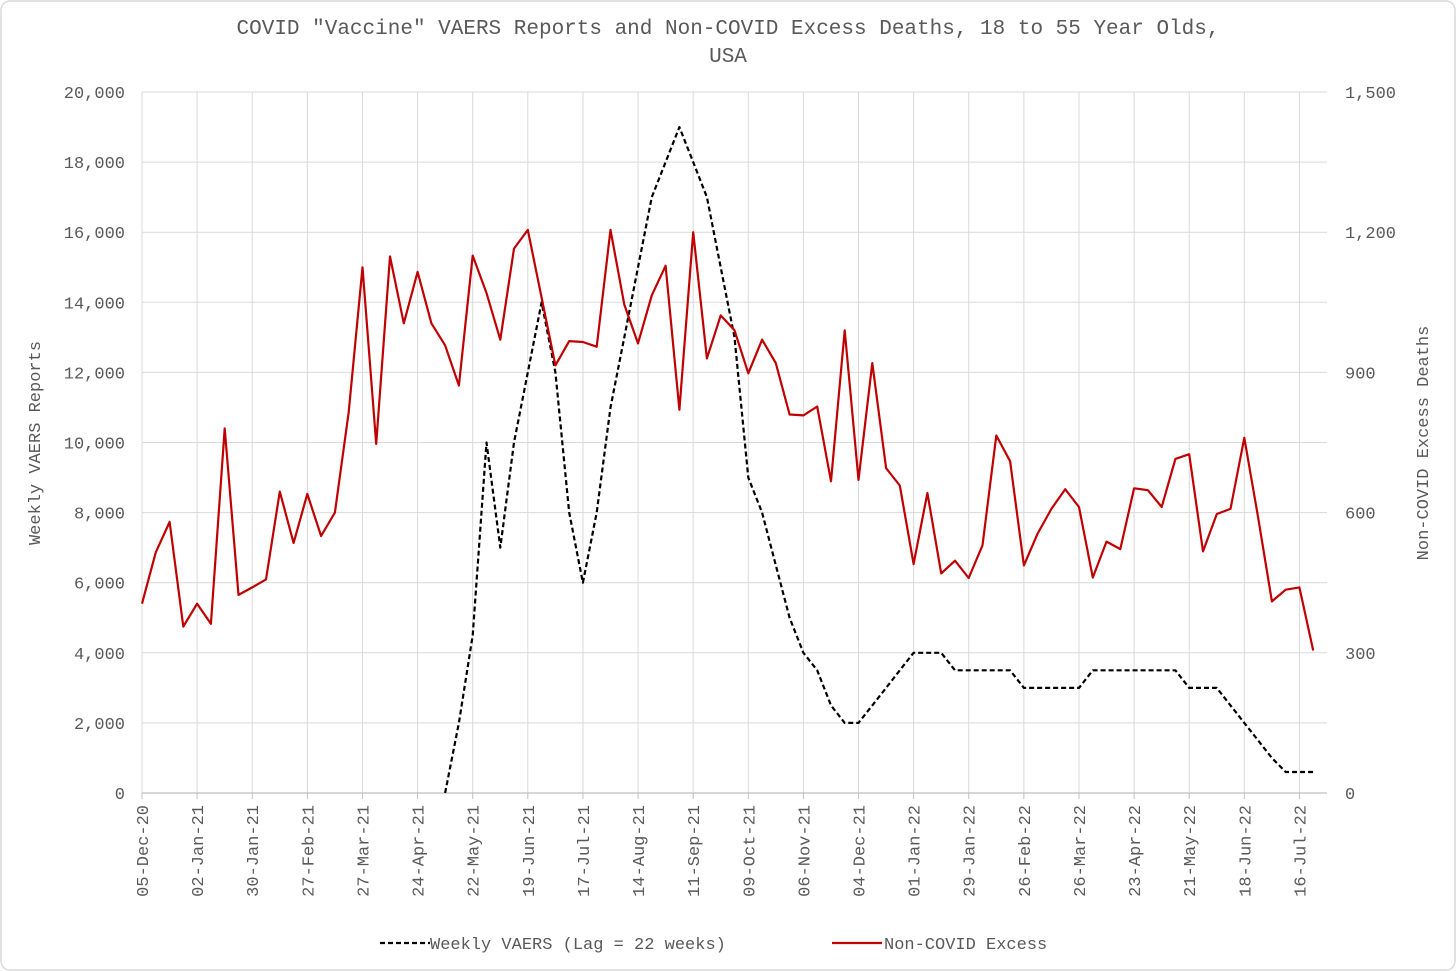 This screenshot has height=971, width=1456. I want to click on y-tick-label: 2,000, so click(99, 725).